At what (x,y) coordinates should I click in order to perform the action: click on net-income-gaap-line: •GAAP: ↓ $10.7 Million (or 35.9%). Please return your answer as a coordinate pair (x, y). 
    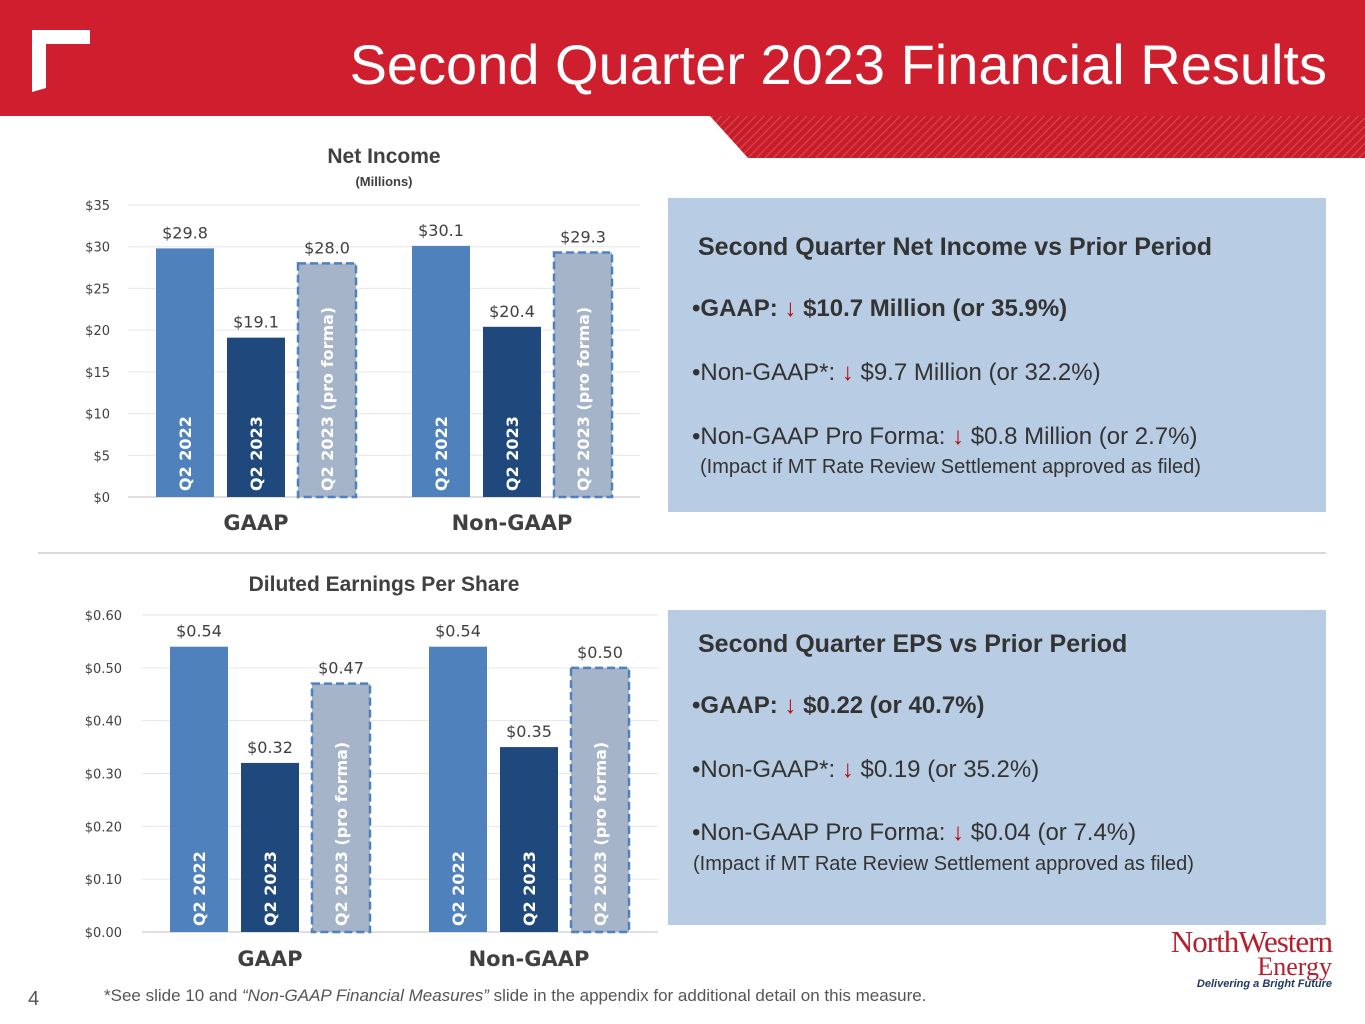
    Looking at the image, I should click on (879, 309).